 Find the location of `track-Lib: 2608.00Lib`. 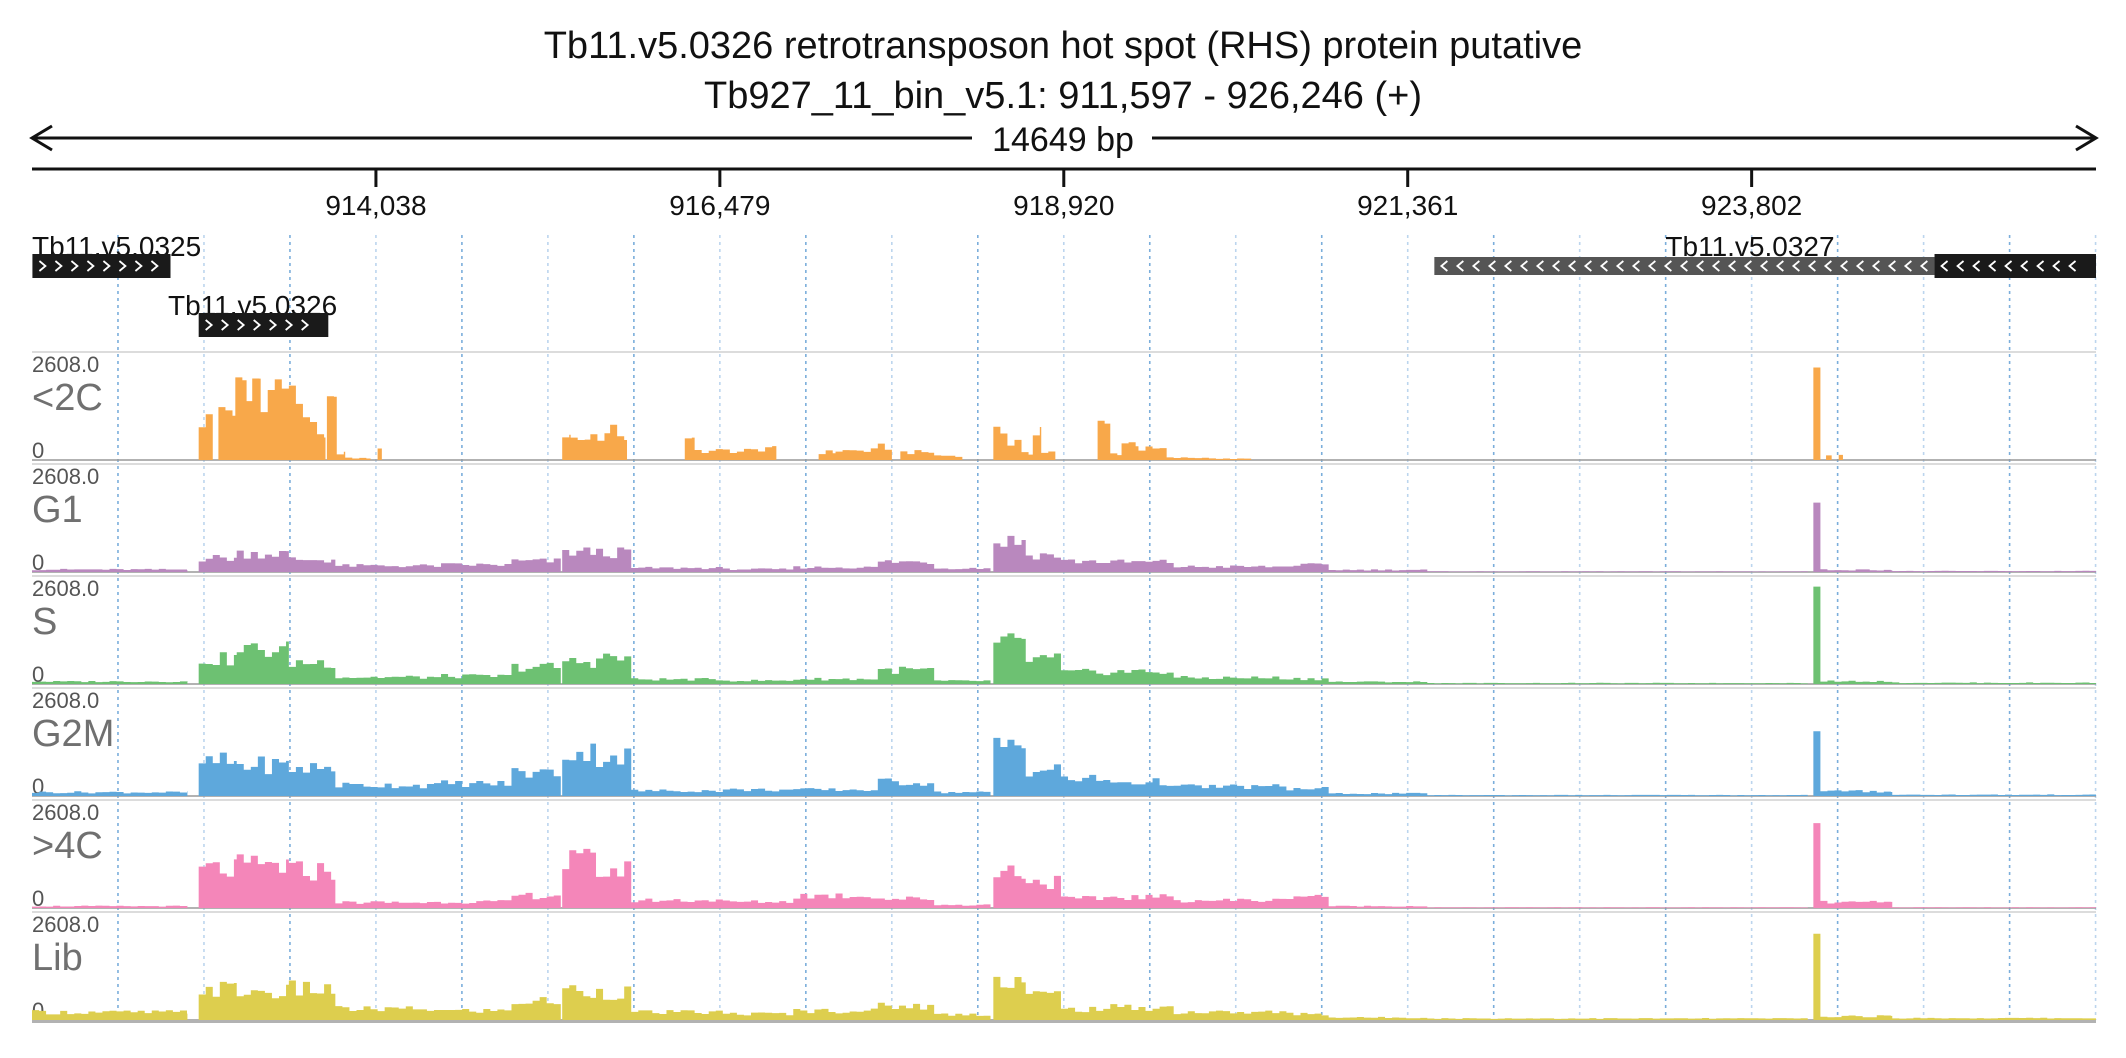

track-Lib: 2608.00Lib is located at coordinates (1064, 967).